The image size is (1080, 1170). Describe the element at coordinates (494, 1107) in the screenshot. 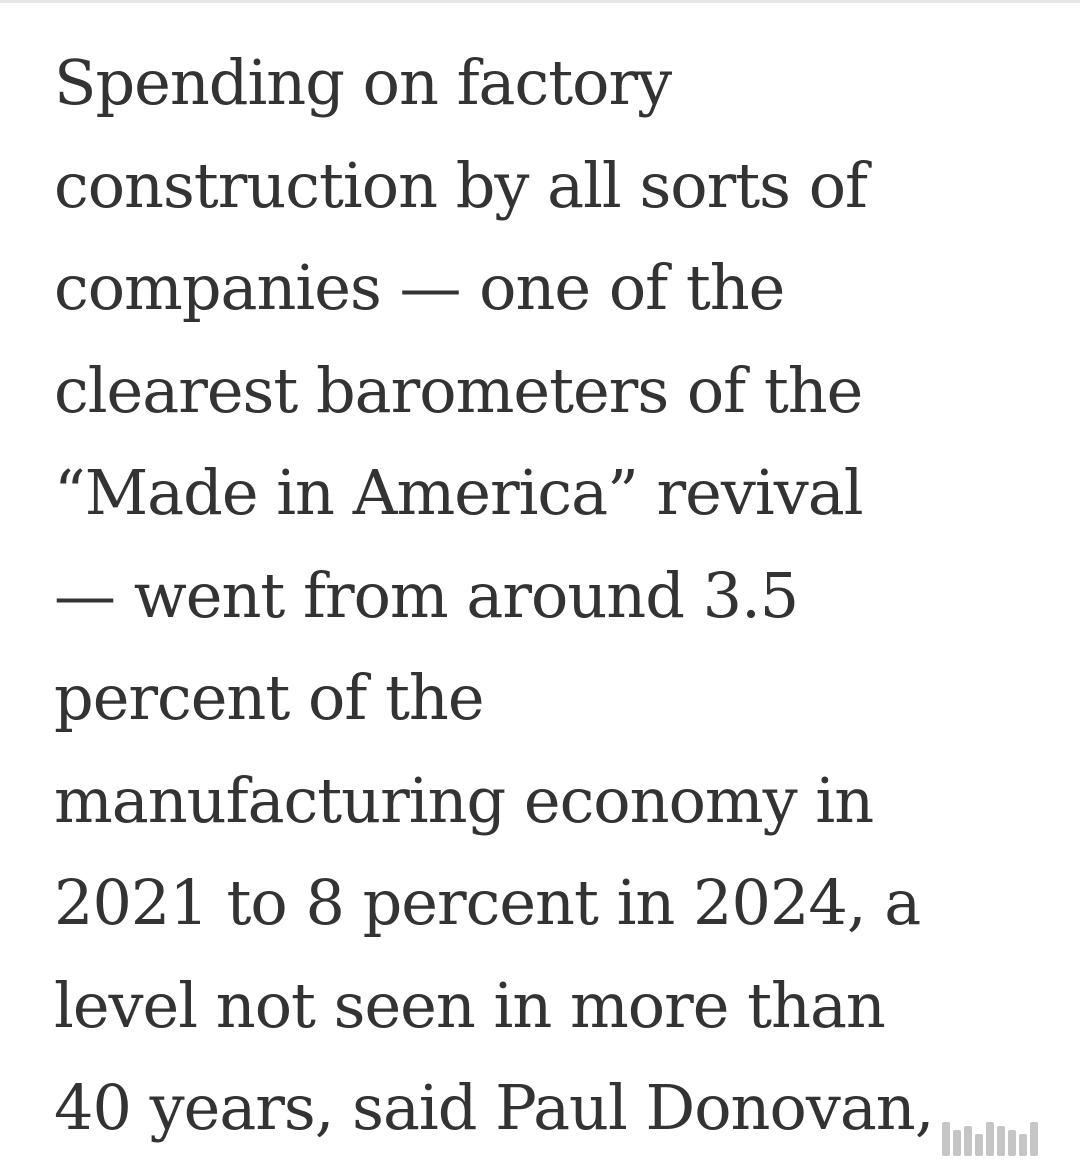

I see `paragraph-line: 40 years, said Paul Donovan,` at that location.